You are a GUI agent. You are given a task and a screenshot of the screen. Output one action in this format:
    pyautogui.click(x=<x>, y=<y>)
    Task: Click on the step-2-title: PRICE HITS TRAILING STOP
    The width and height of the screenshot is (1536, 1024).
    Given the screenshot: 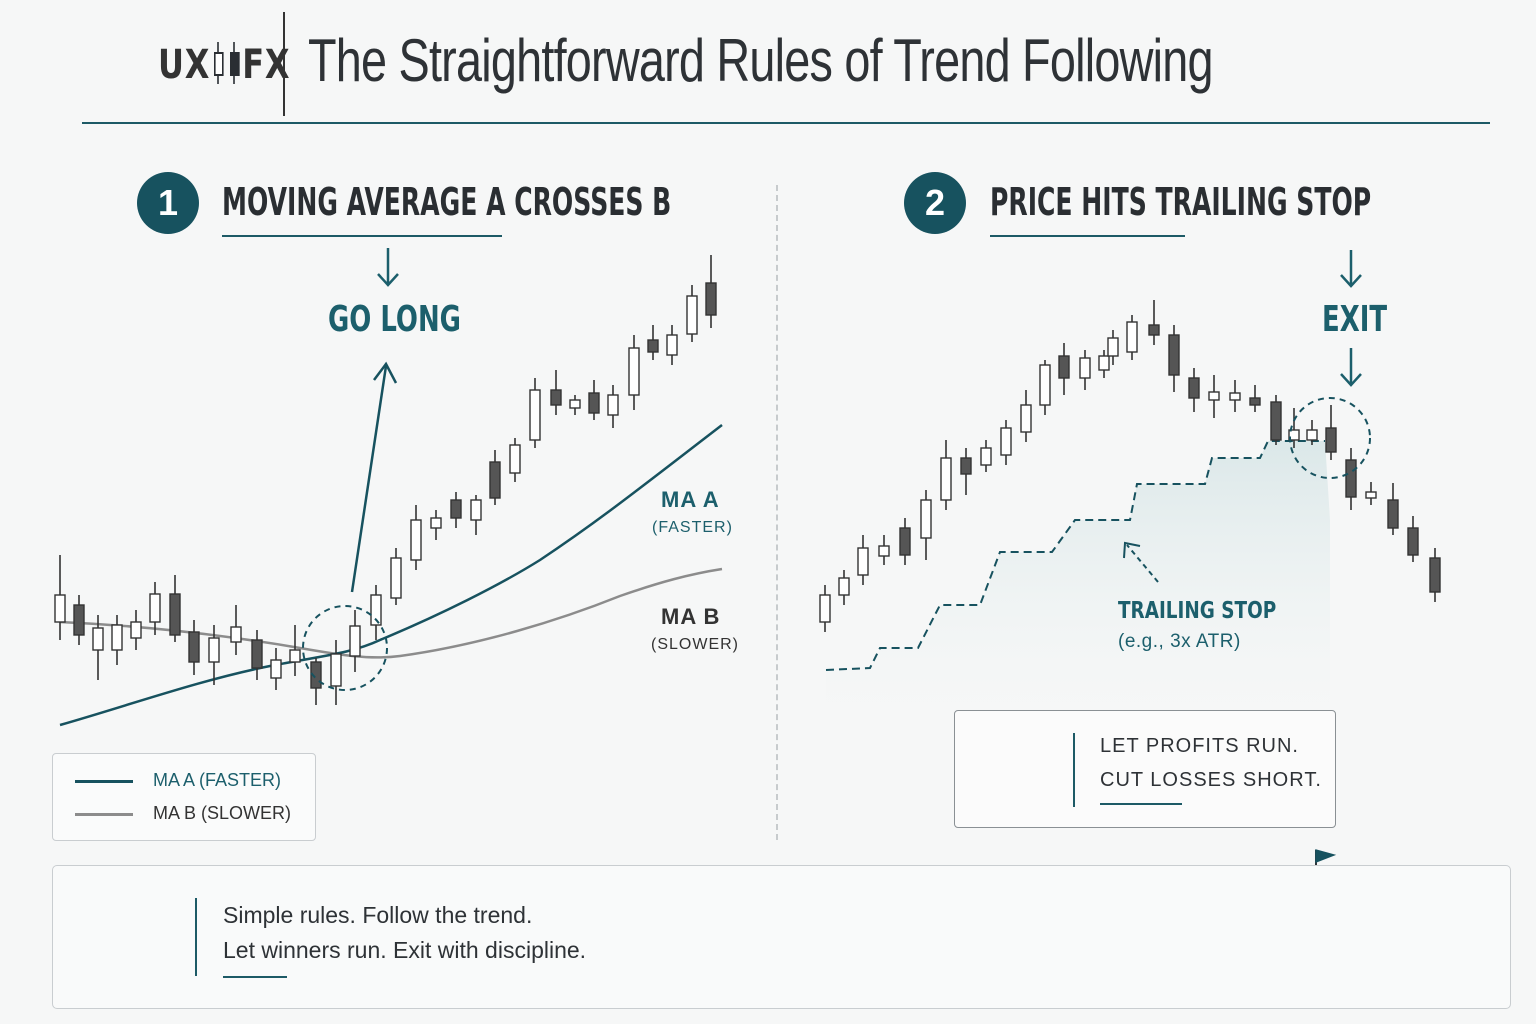 What is the action you would take?
    pyautogui.click(x=1181, y=202)
    